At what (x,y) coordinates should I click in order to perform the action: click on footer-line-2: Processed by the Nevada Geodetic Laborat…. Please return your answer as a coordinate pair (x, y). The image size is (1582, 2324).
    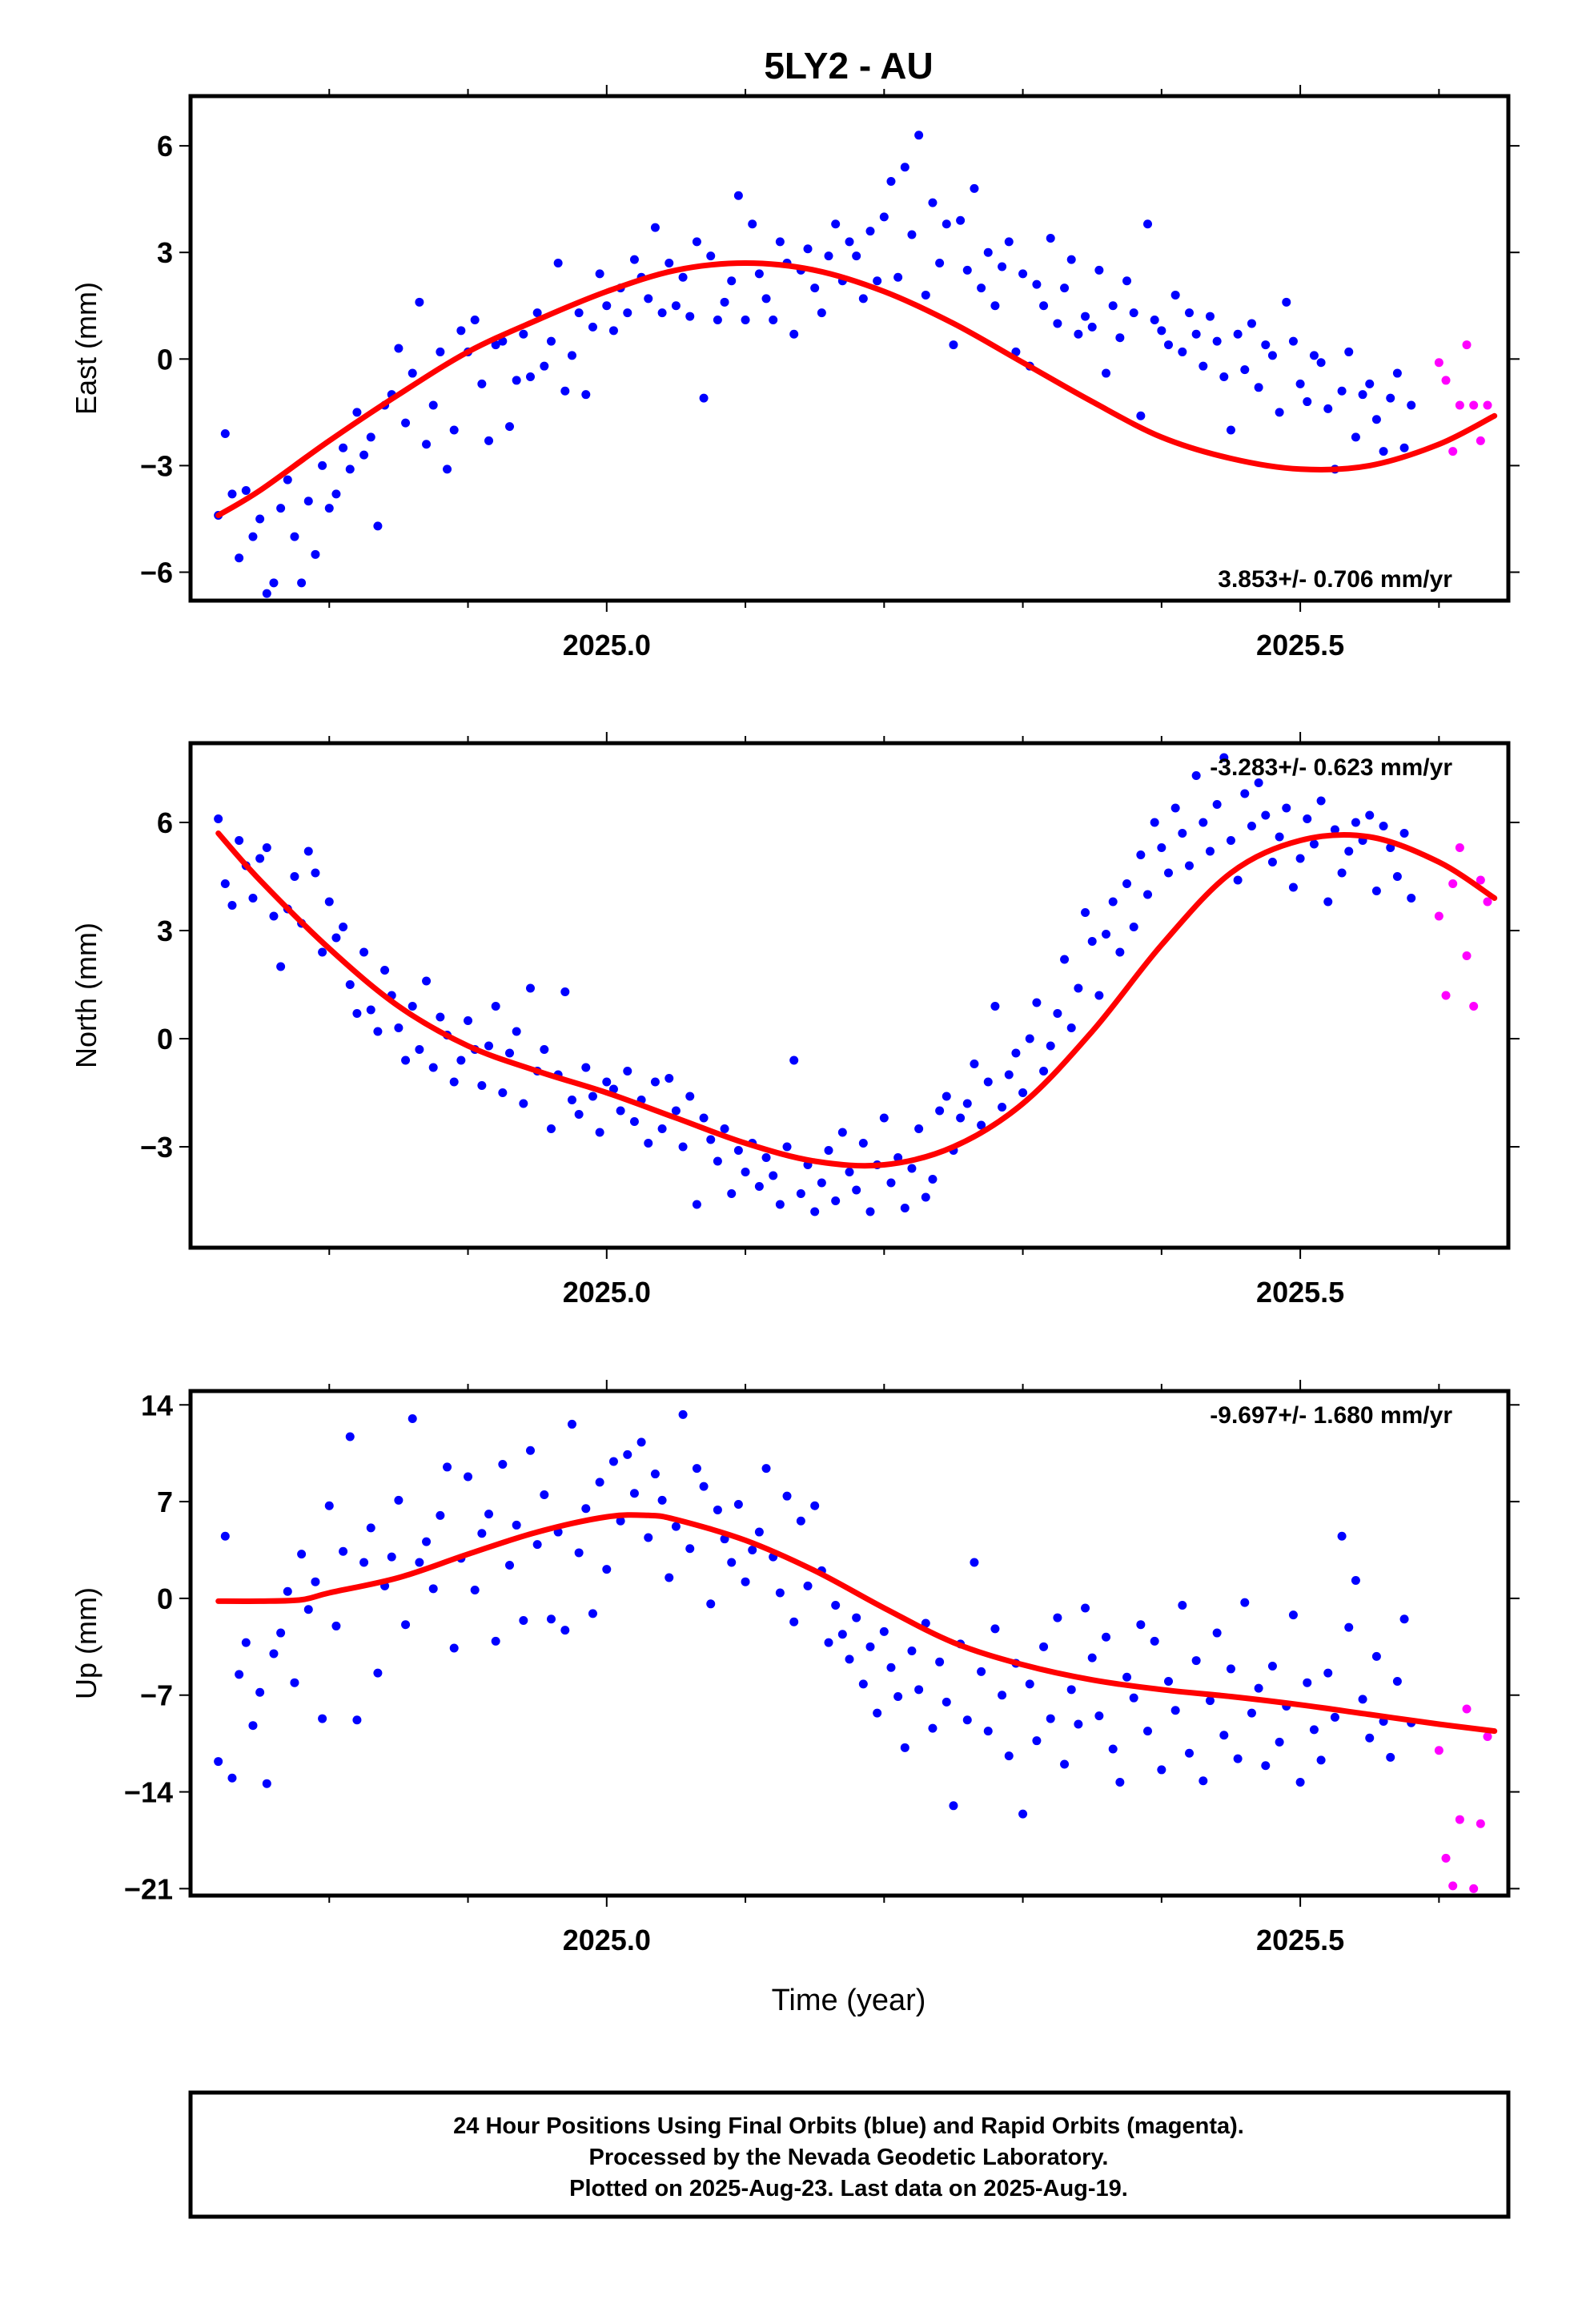
    Looking at the image, I should click on (849, 2157).